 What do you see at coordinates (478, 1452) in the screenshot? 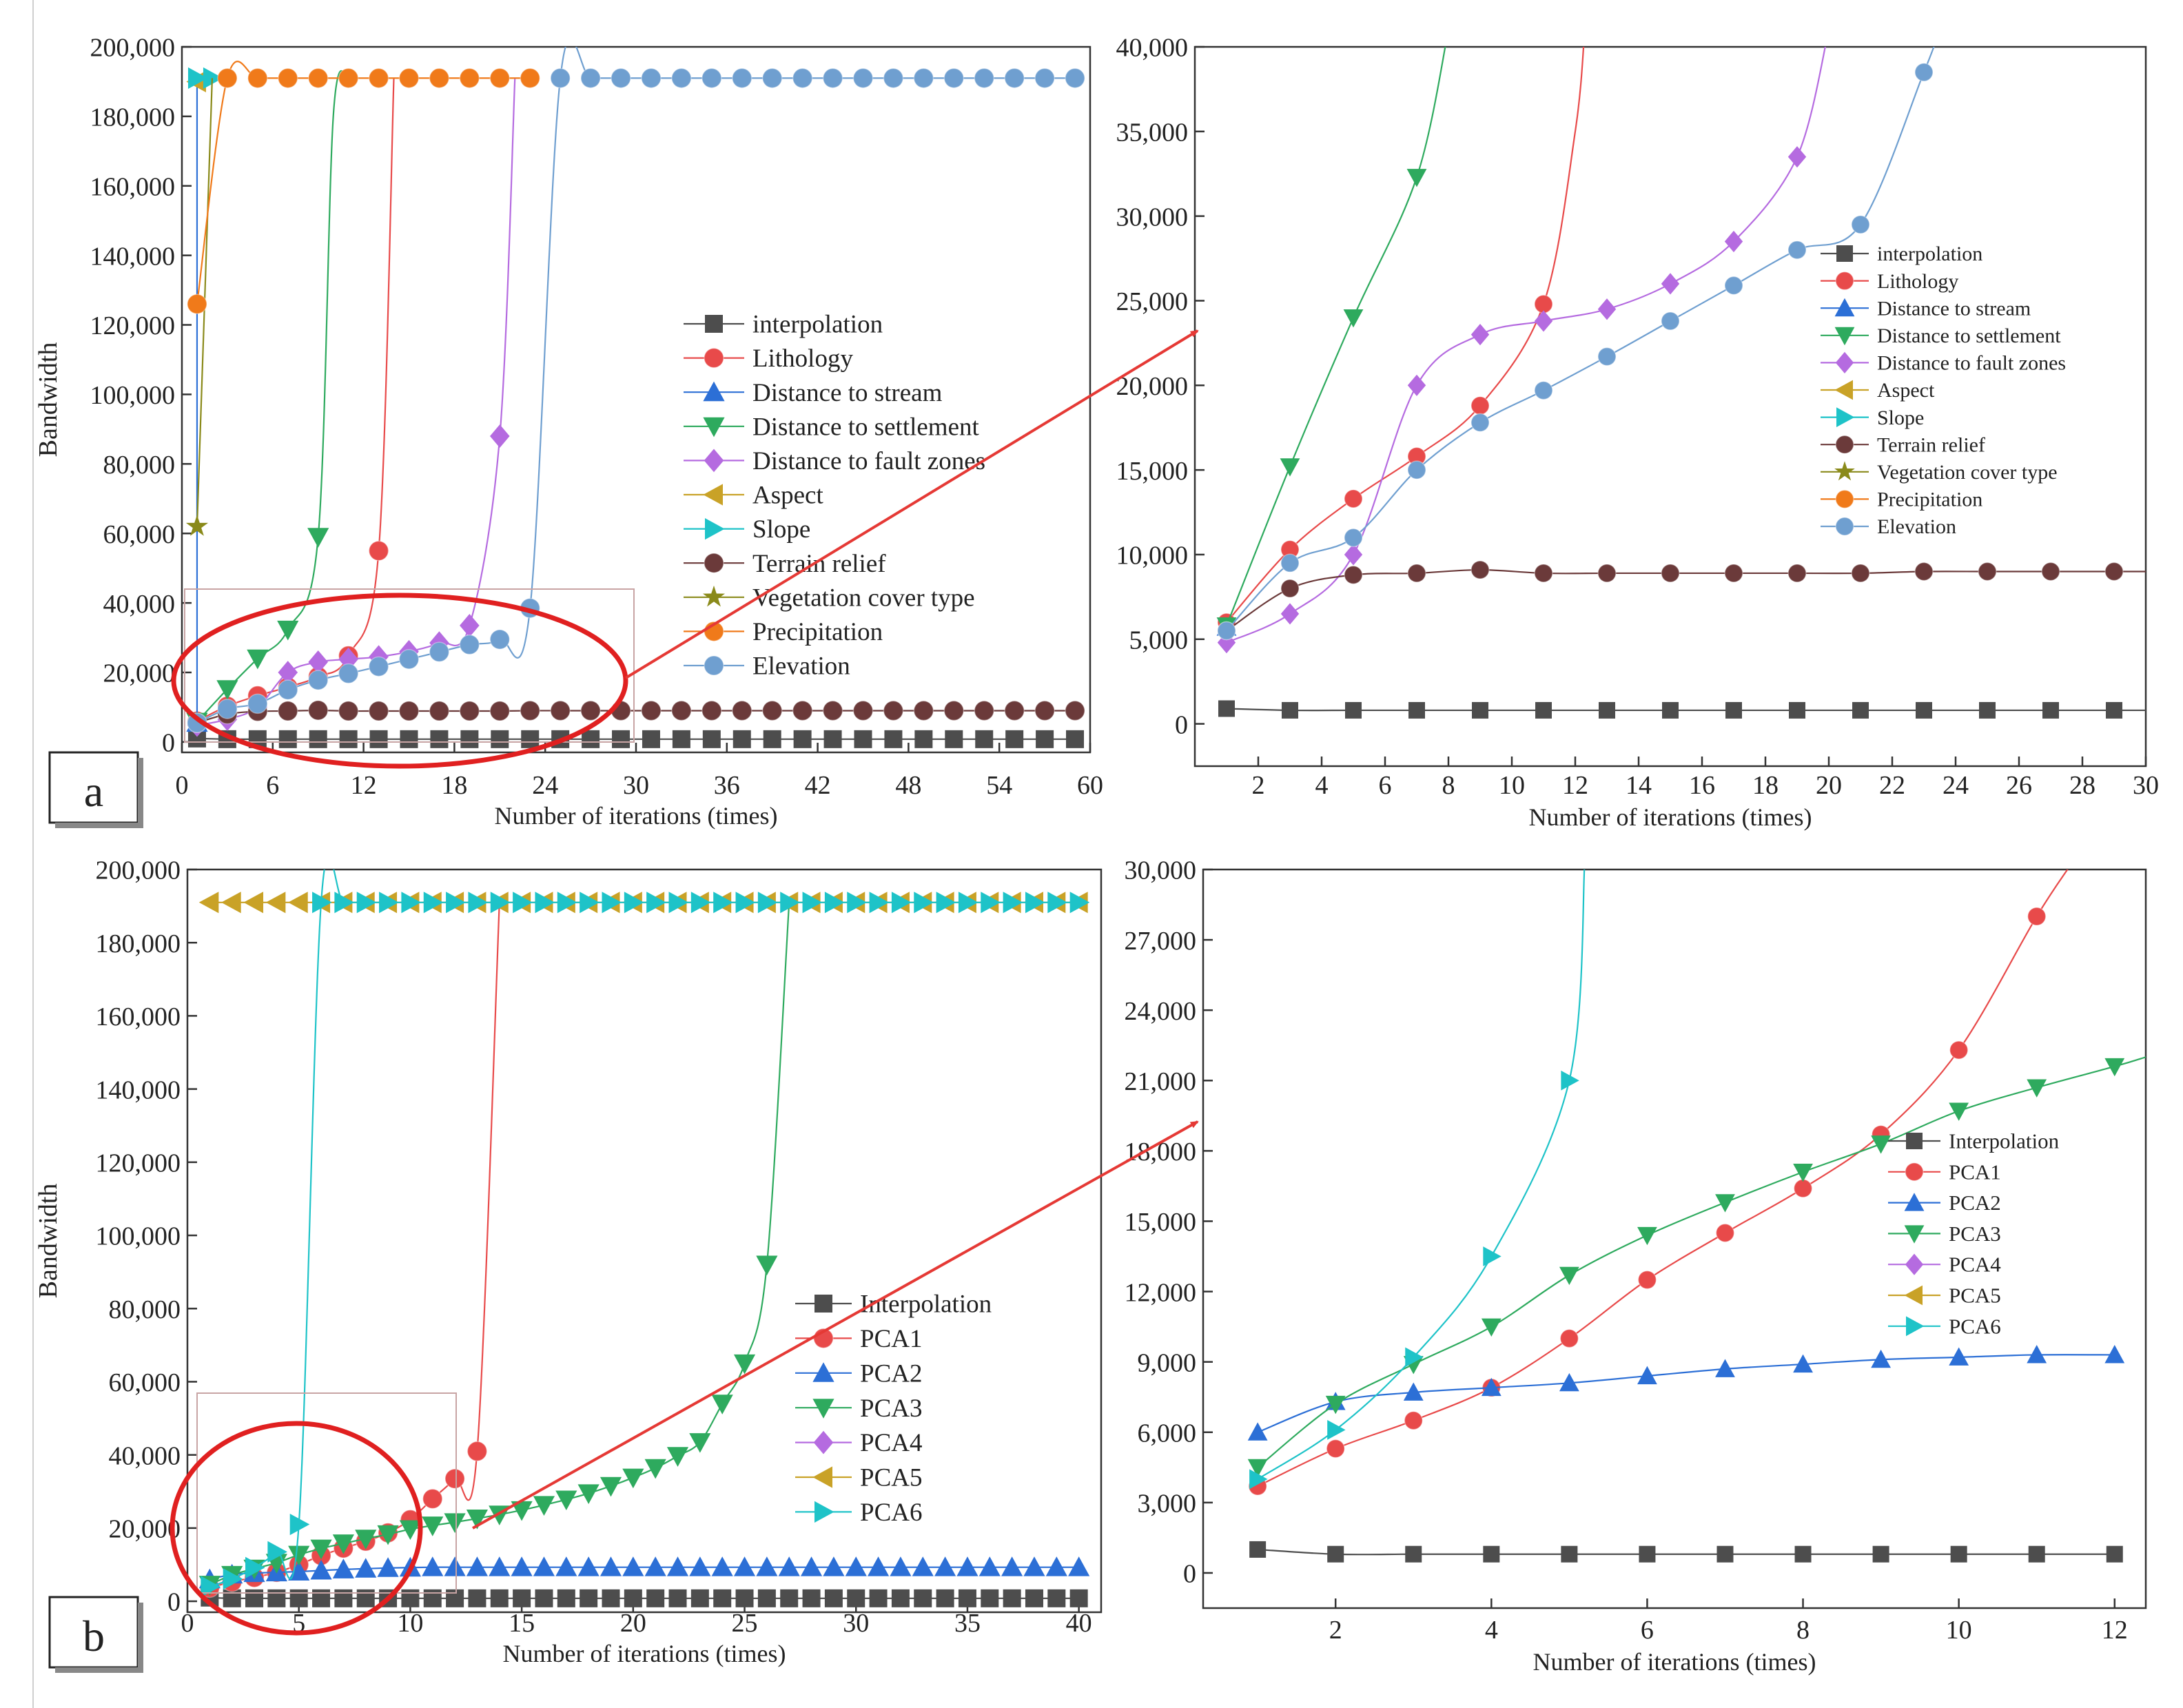
I see `point-pca1` at bounding box center [478, 1452].